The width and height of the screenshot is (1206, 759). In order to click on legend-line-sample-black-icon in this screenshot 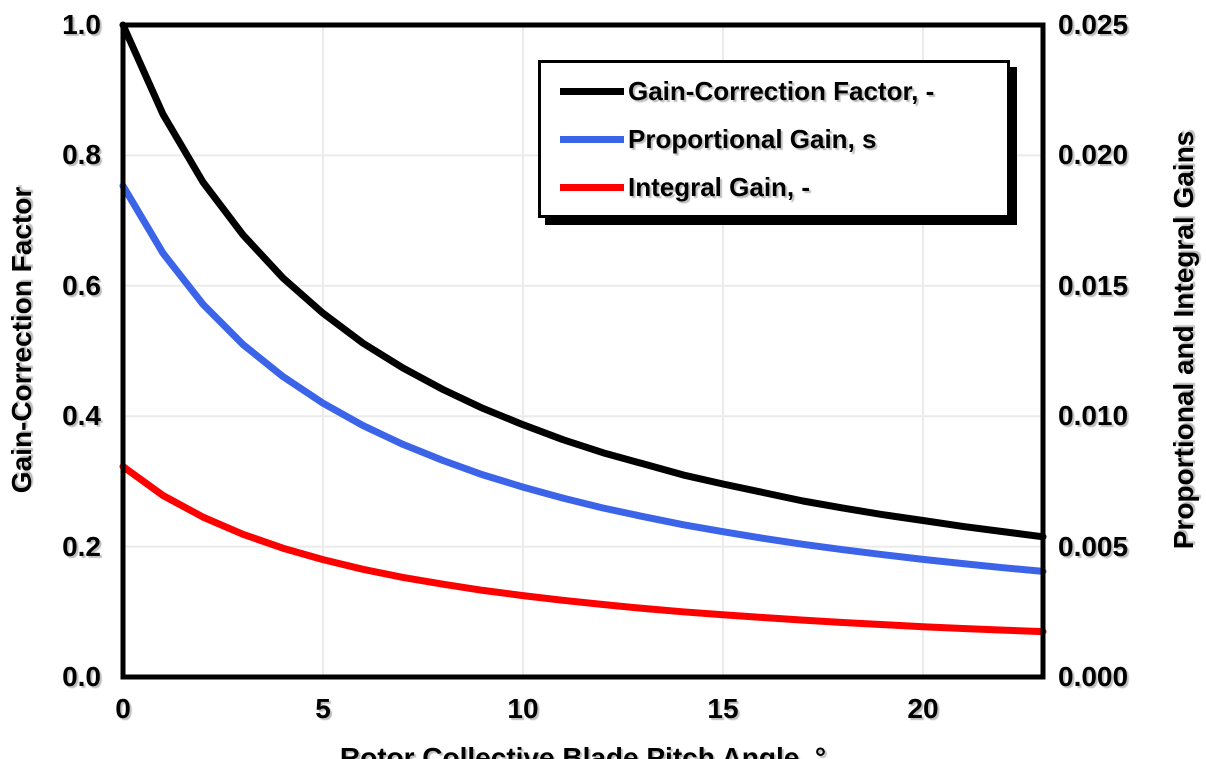, I will do `click(592, 91)`.